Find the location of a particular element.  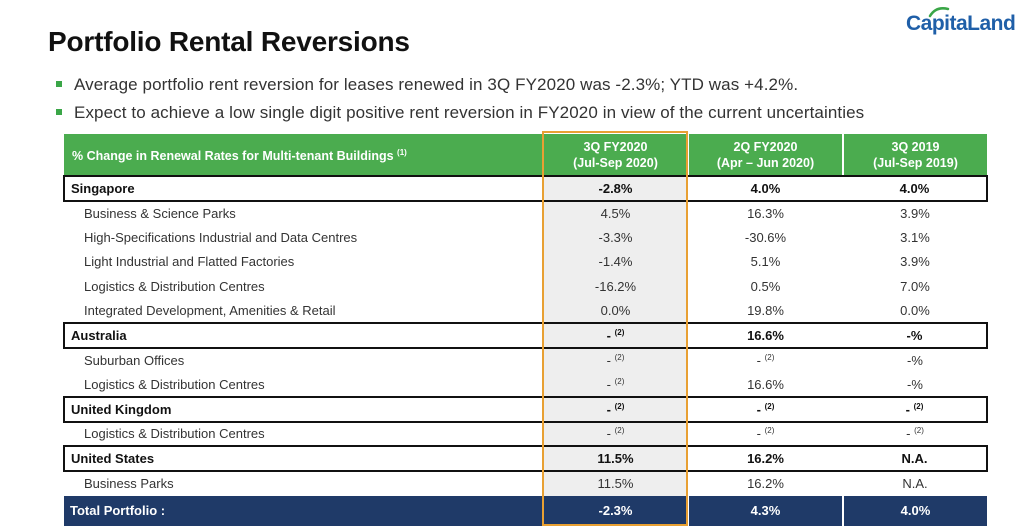

bullet-square-icon is located at coordinates (59, 84).